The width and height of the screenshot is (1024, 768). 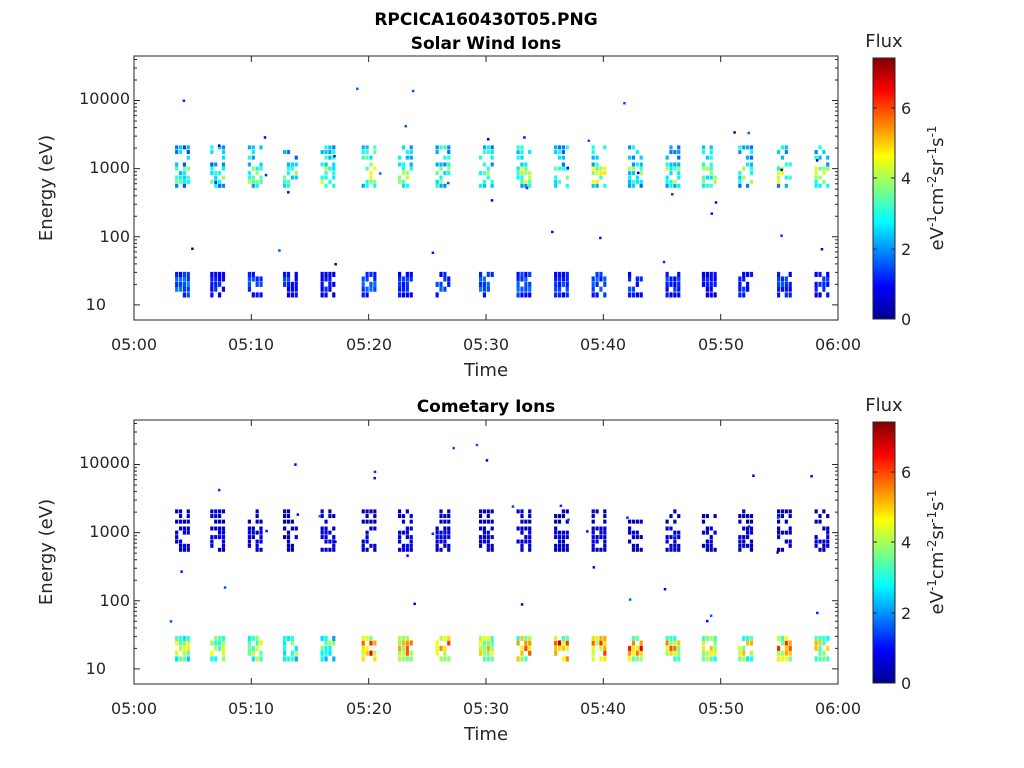 I want to click on y-axis-label: Energy (eV), so click(x=46, y=552).